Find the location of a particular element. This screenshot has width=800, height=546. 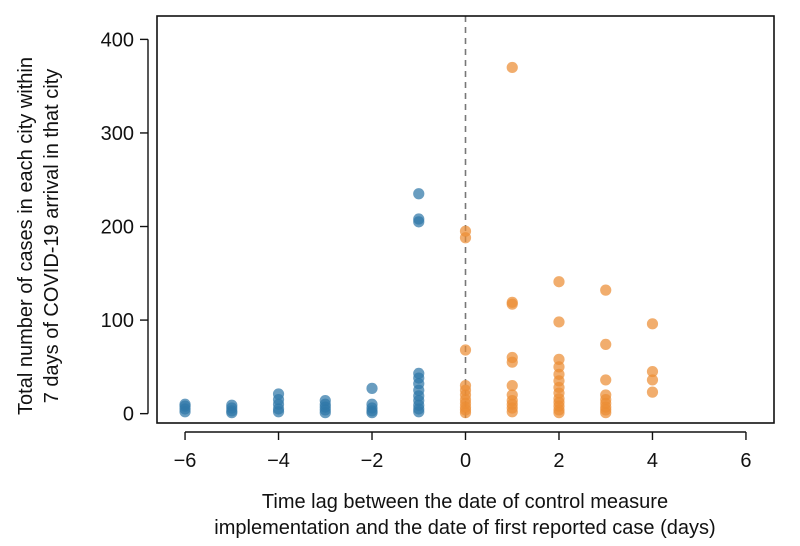

x-tick-label: −4 is located at coordinates (278, 461).